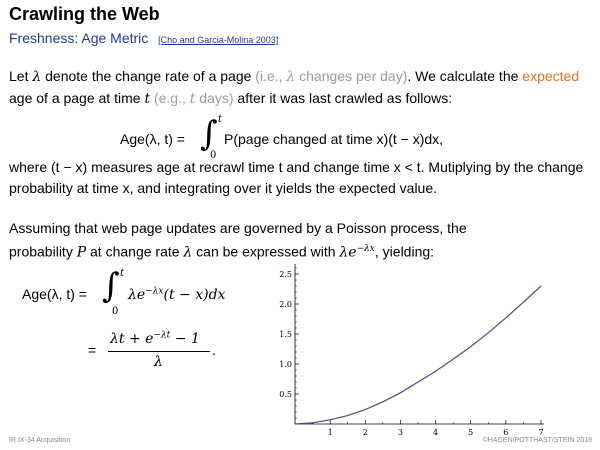  Describe the element at coordinates (214, 350) in the screenshot. I see `formula-period: .` at that location.